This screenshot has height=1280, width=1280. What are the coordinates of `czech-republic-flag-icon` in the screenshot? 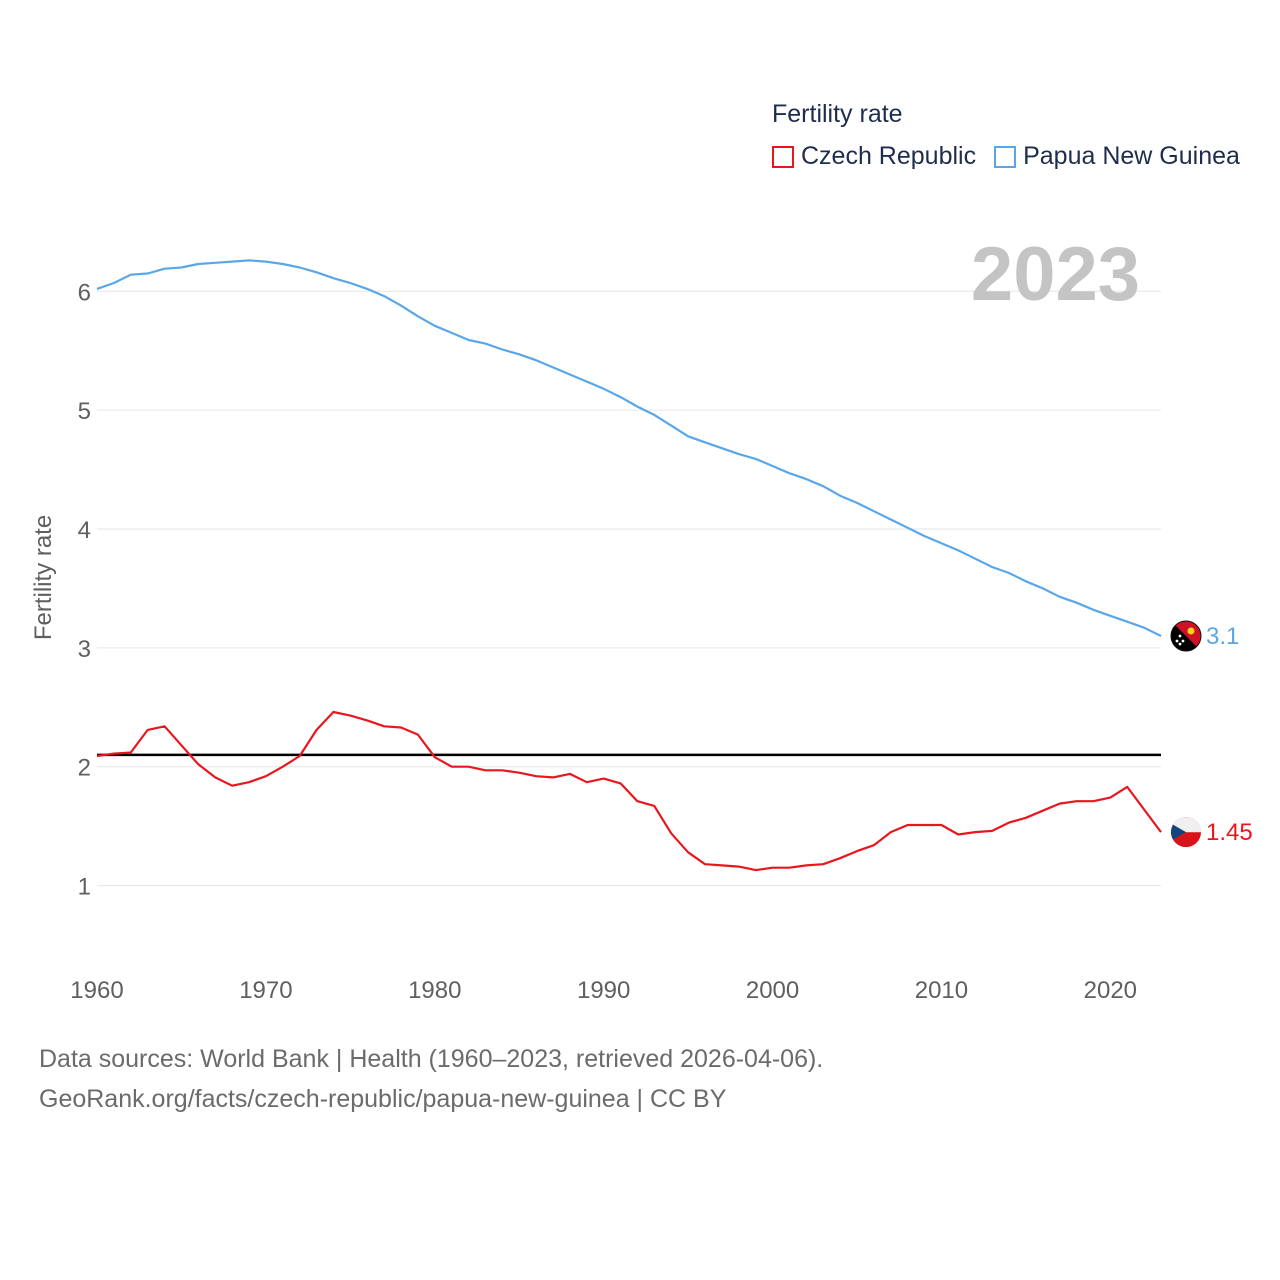 It's located at (1185, 832).